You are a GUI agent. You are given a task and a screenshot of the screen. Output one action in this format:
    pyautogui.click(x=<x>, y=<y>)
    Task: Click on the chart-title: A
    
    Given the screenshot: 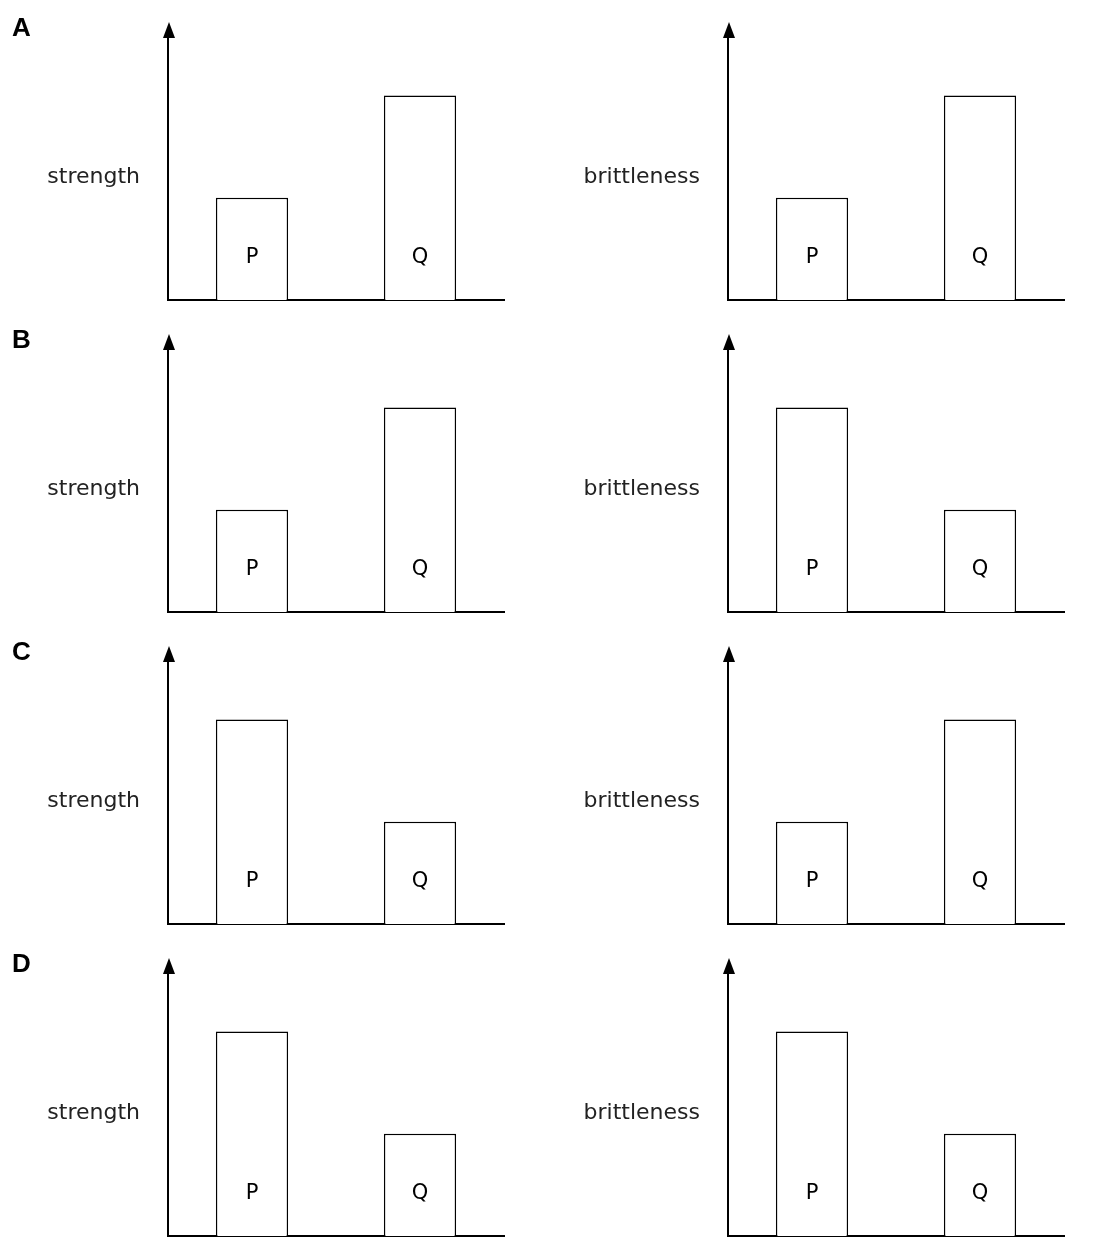 What is the action you would take?
    pyautogui.click(x=21, y=27)
    